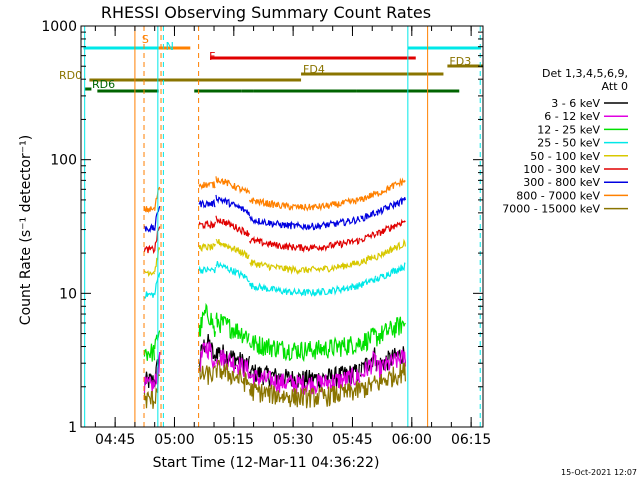 This screenshot has height=480, width=640. I want to click on y-tick-label-1: 10, so click(68, 294).